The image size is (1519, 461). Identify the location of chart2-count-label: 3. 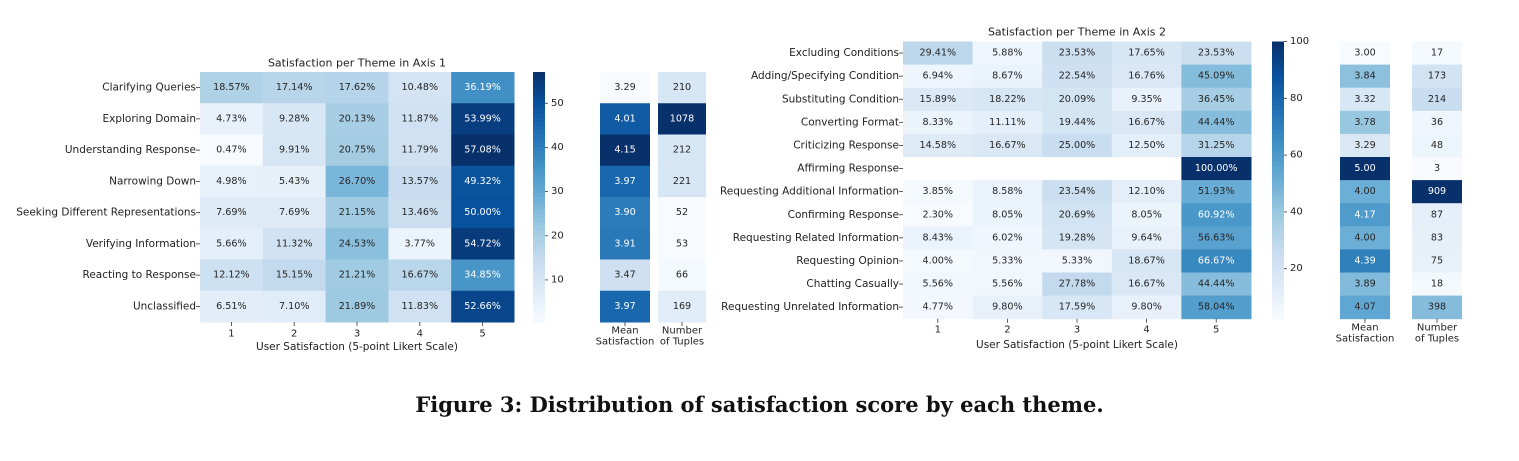
(1437, 168).